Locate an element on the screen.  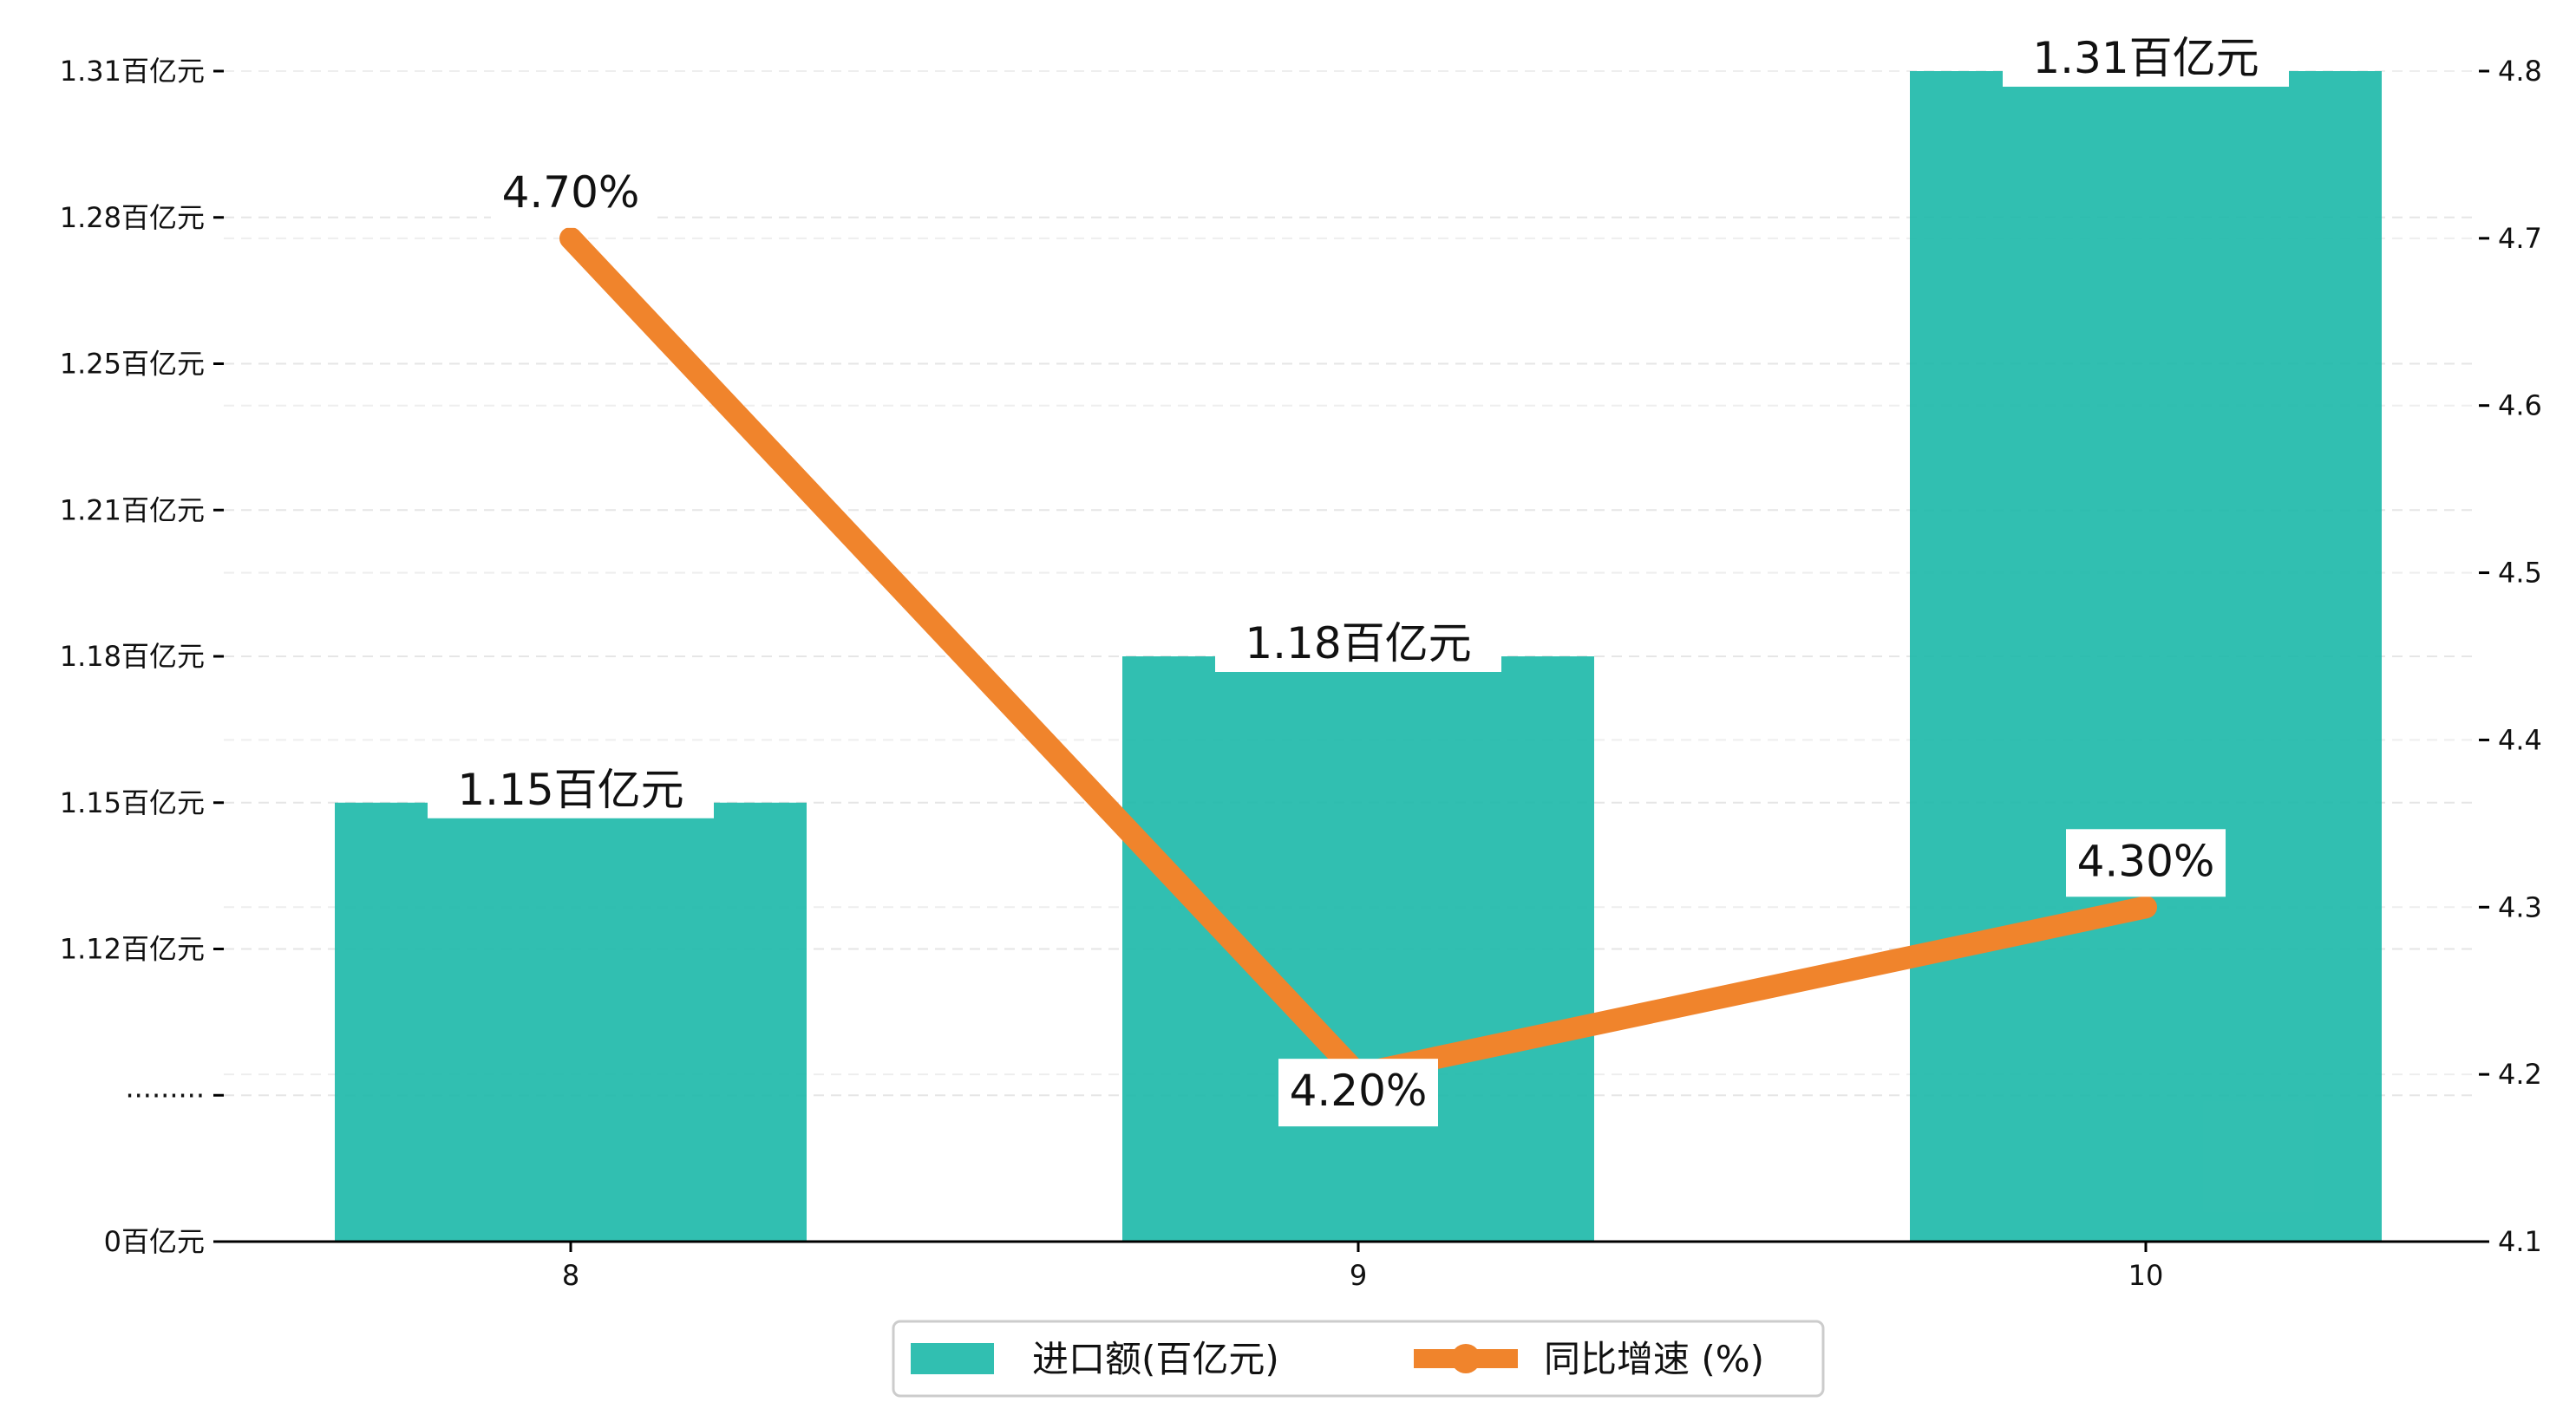
bar-value-label: 1.15百亿元 is located at coordinates (570, 790).